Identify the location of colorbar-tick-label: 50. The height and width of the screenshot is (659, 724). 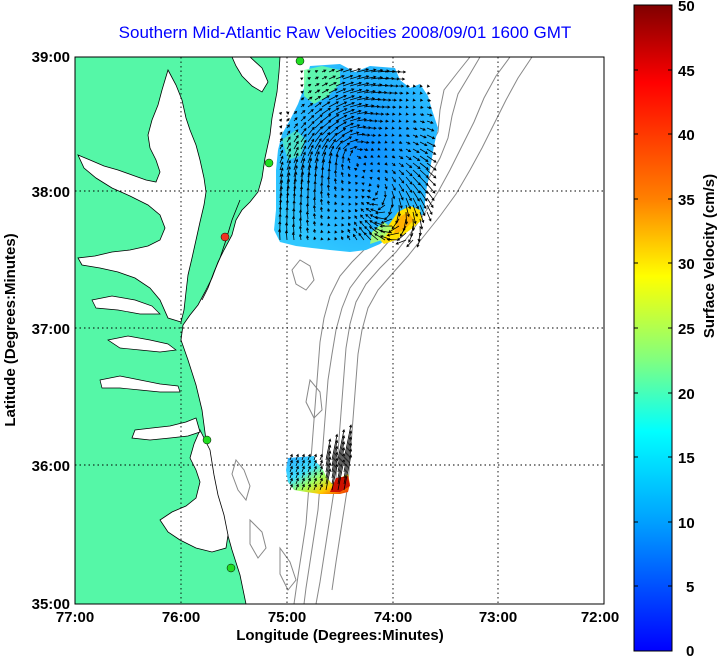
(686, 7).